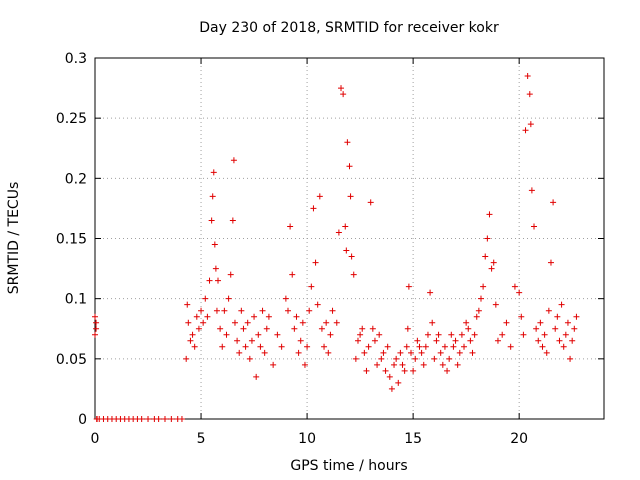  I want to click on y-tick-label: 0.2, so click(76, 179).